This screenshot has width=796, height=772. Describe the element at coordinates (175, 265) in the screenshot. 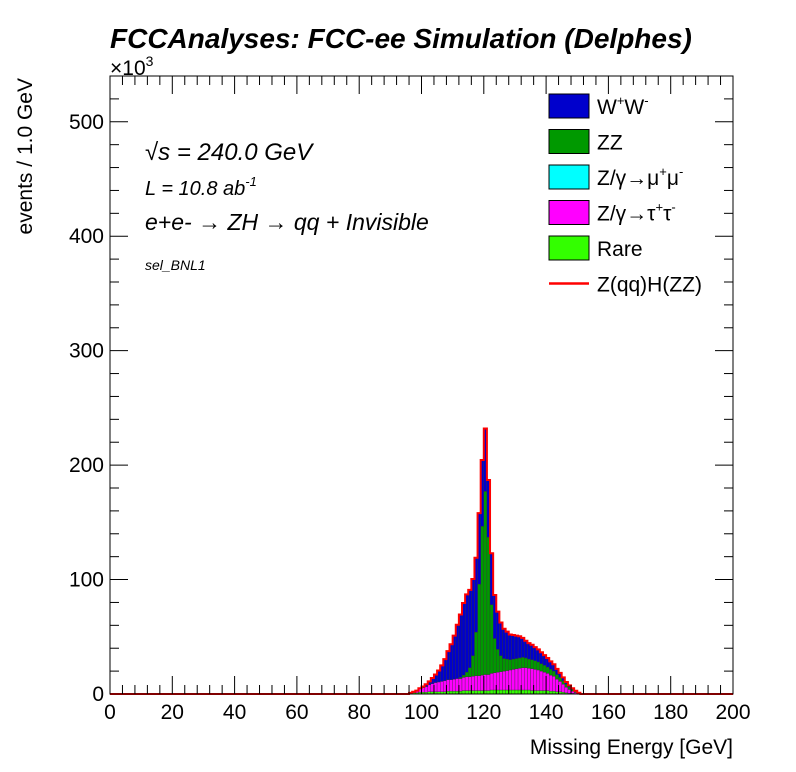

I see `selection-annotation: sel_BNL1` at that location.